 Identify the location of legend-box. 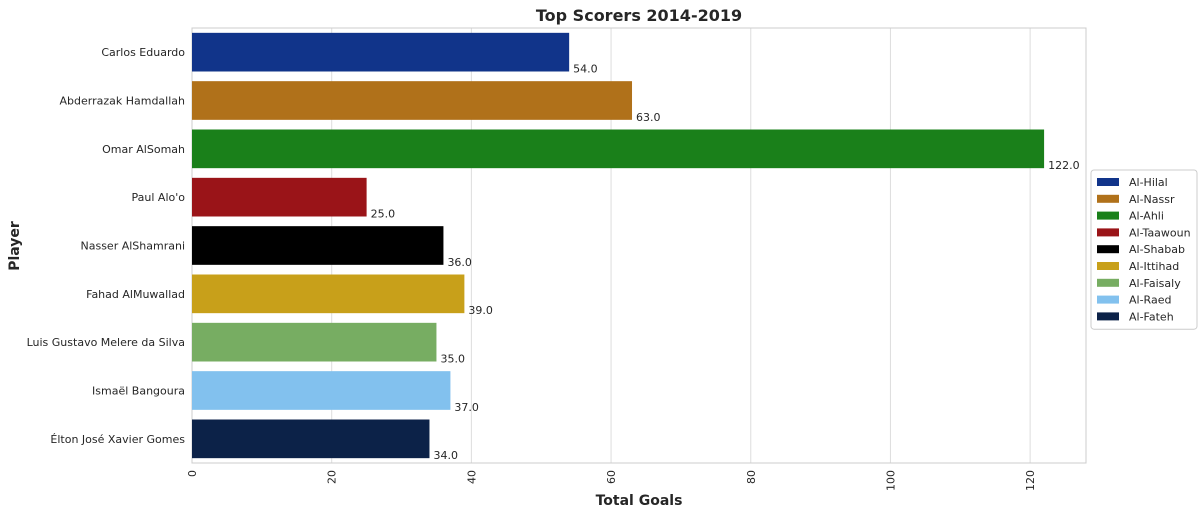
(1144, 249).